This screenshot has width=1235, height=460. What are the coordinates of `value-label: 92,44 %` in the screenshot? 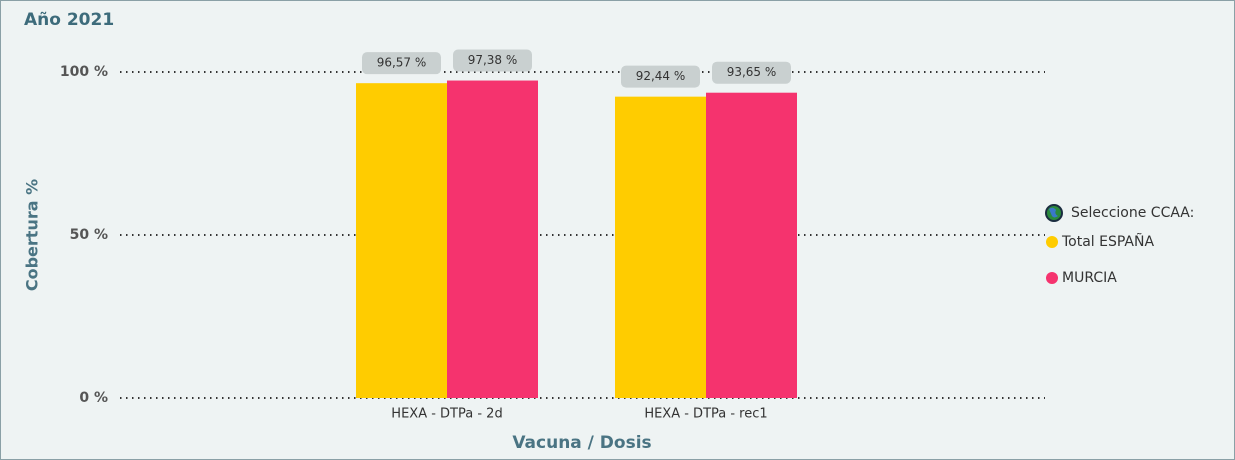 It's located at (661, 76).